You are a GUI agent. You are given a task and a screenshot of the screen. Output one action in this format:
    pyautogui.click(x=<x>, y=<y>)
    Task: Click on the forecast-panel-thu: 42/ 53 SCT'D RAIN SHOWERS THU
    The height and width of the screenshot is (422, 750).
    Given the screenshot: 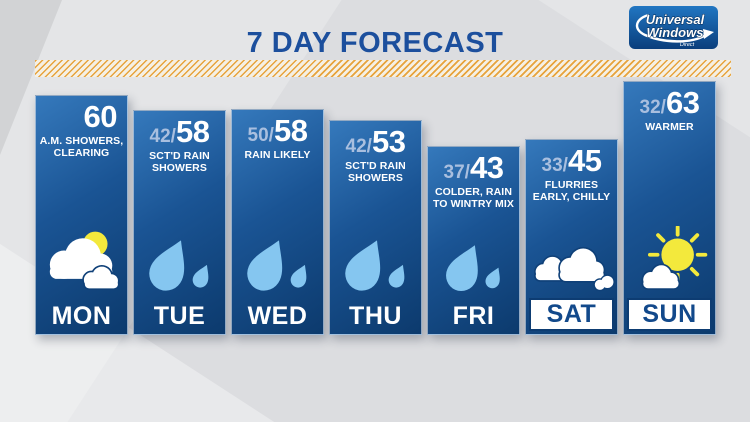 What is the action you would take?
    pyautogui.click(x=375, y=227)
    